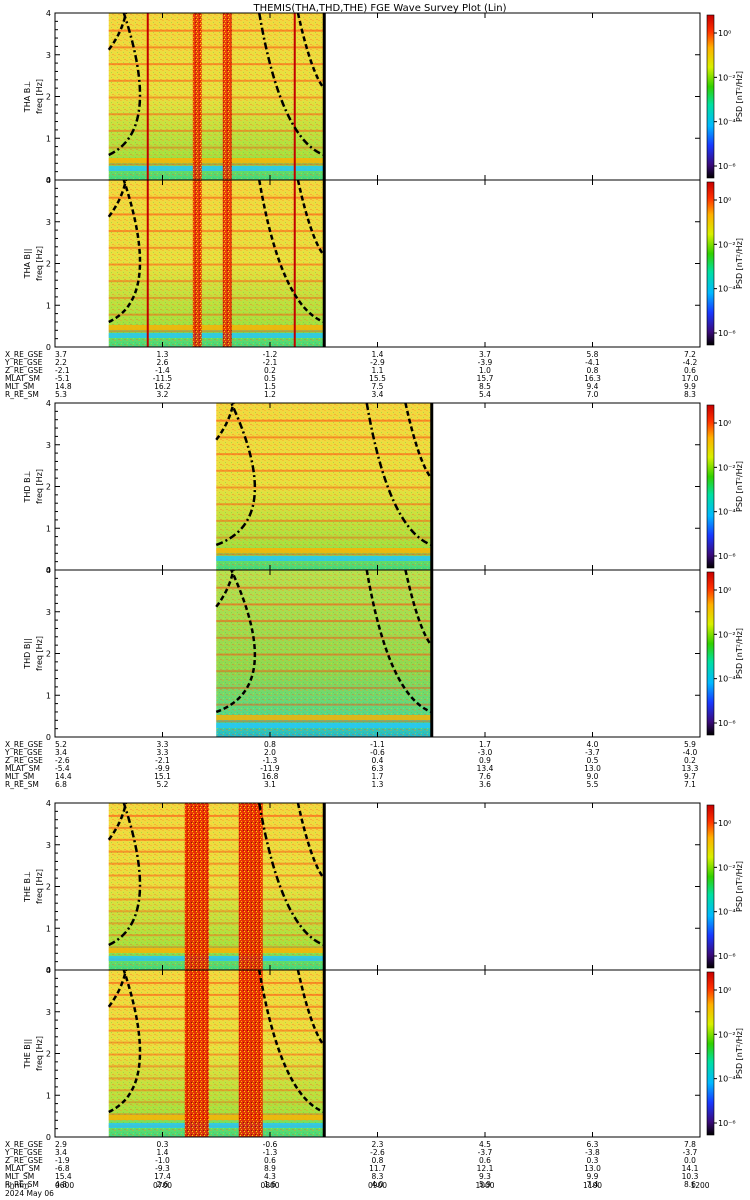 This screenshot has width=750, height=1200. I want to click on ephemeris-value: 15.4, so click(63, 1176).